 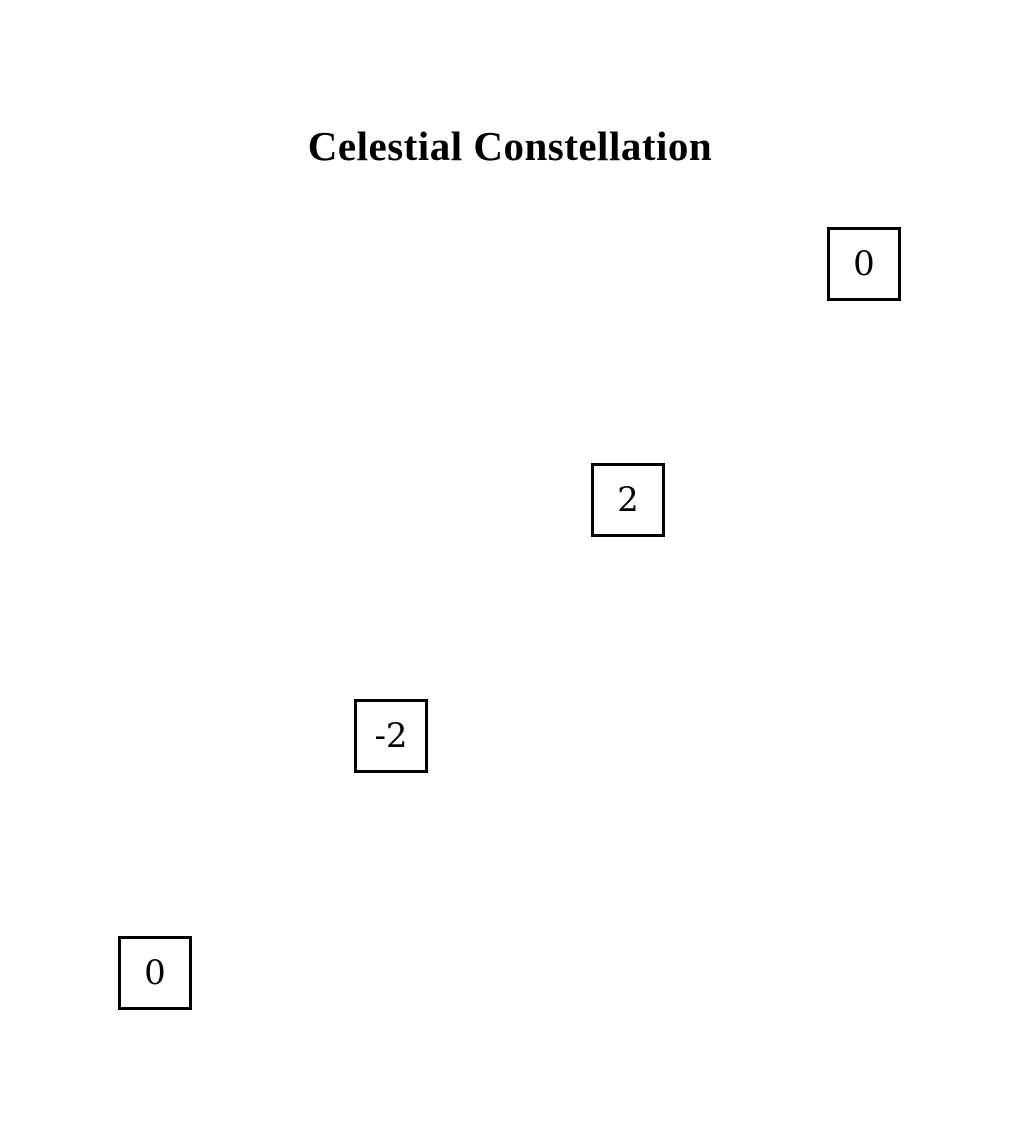 I want to click on node-label: -2, so click(x=391, y=736).